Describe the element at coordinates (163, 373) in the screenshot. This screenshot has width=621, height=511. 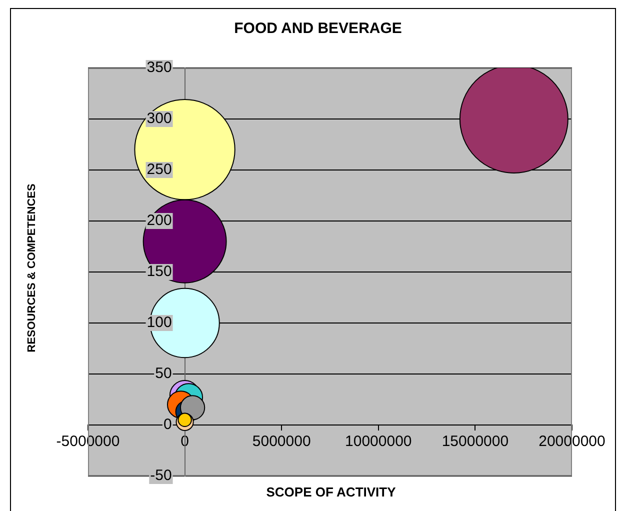
I see `y-tick-label: 50` at that location.